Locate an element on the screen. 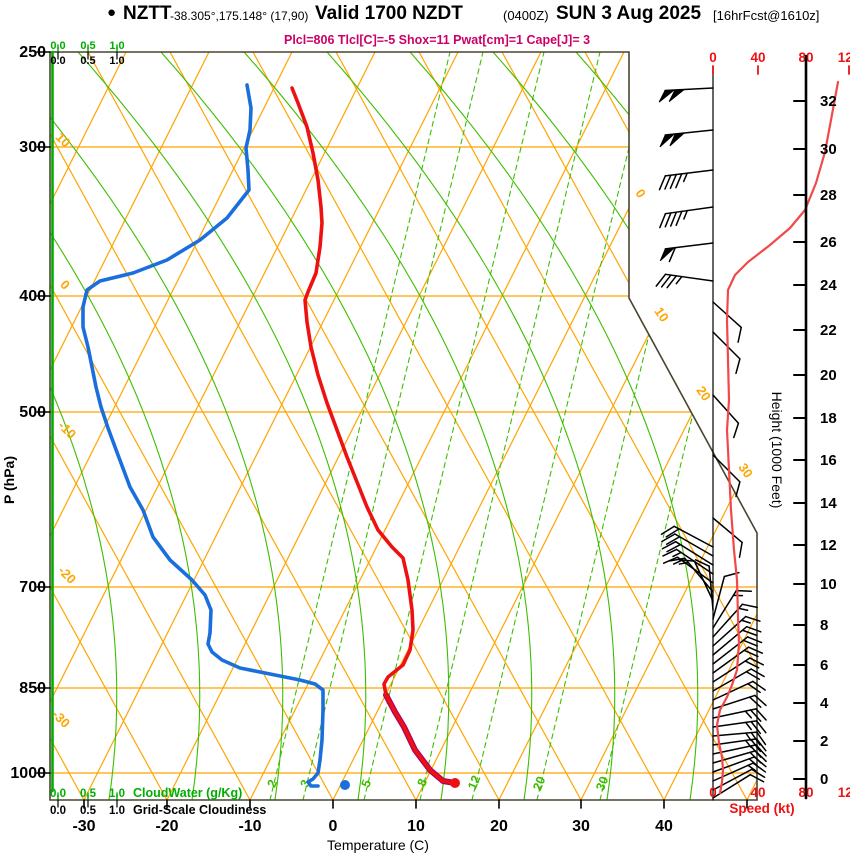 The height and width of the screenshot is (860, 850). forecast-hour: [16hrFcst@1610z] is located at coordinates (766, 15).